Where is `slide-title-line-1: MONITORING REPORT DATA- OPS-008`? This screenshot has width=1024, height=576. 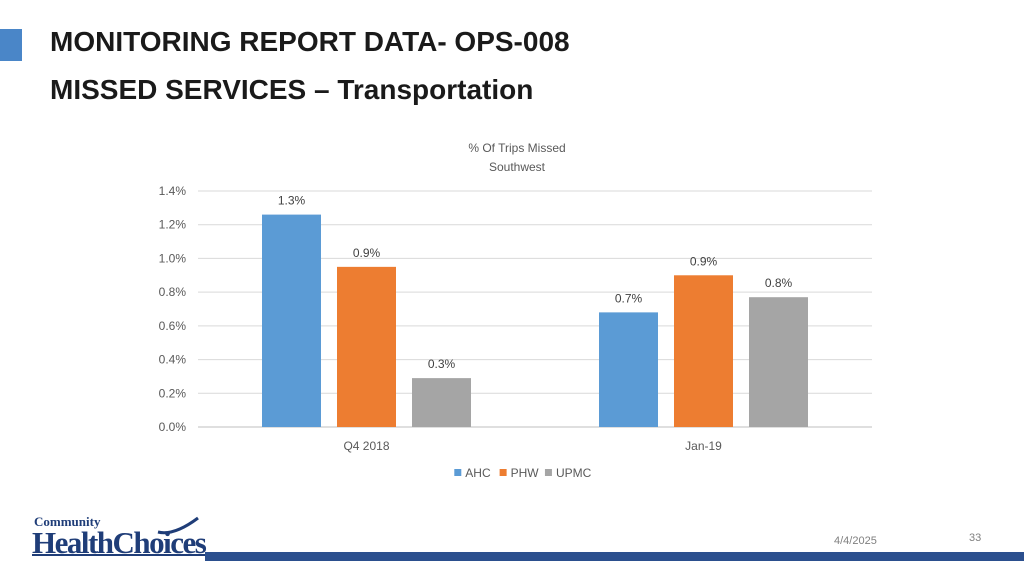
slide-title-line-1: MONITORING REPORT DATA- OPS-008 is located at coordinates (310, 41).